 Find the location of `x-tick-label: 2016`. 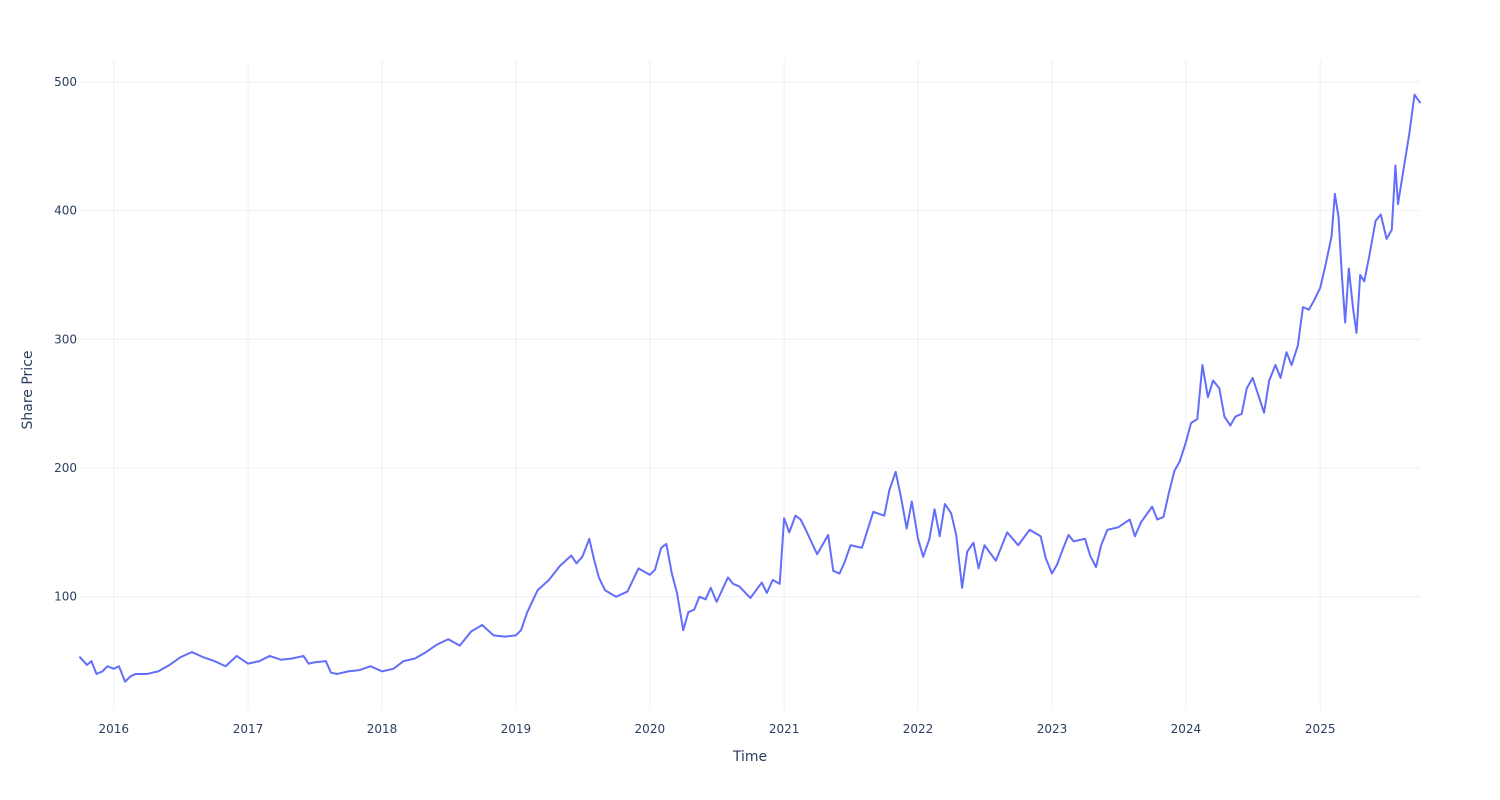

x-tick-label: 2016 is located at coordinates (113, 729).